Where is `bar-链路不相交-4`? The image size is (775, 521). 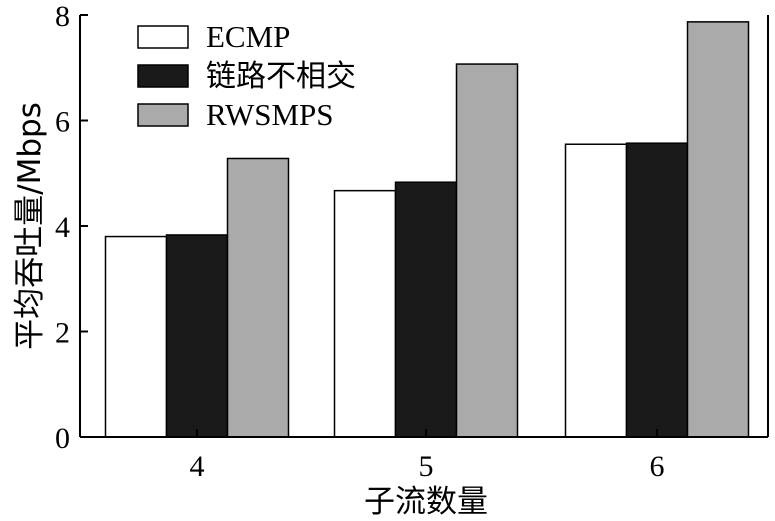 bar-链路不相交-4 is located at coordinates (197, 336).